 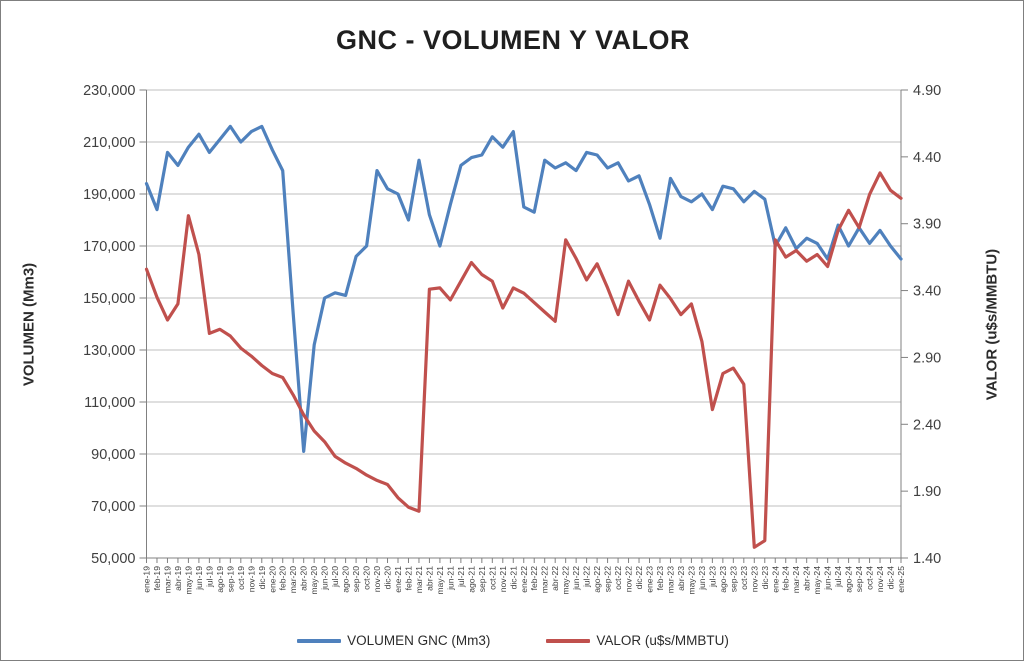 What do you see at coordinates (744, 578) in the screenshot?
I see `x-axis-tick-label: oct-23` at bounding box center [744, 578].